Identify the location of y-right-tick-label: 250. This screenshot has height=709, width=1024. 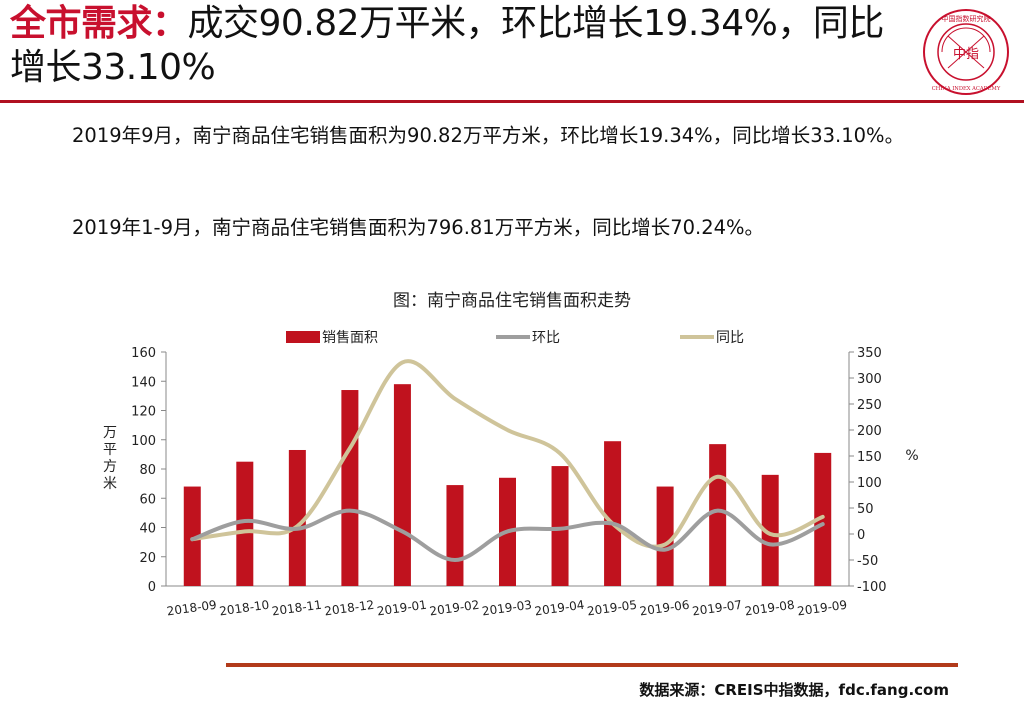
(869, 405).